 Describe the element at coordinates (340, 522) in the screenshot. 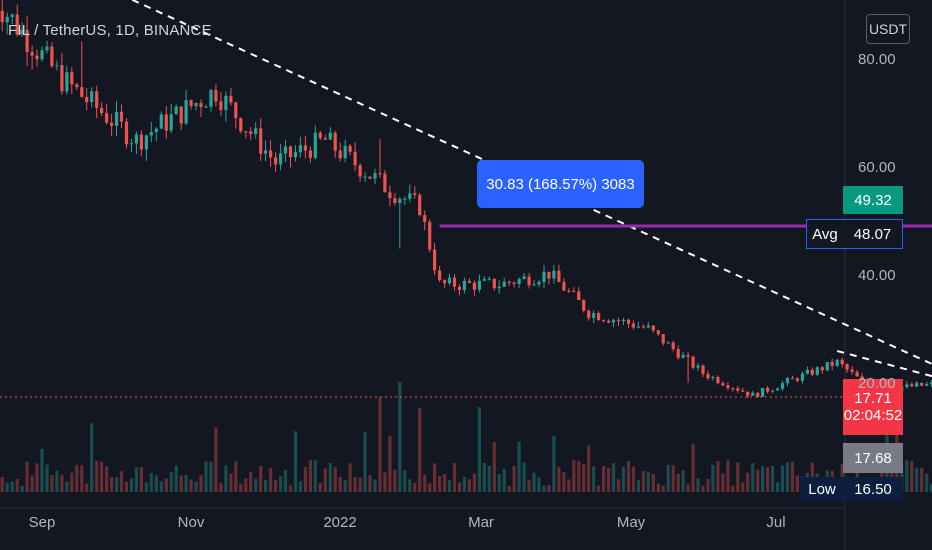

I see `x-tick-label: 2022` at that location.